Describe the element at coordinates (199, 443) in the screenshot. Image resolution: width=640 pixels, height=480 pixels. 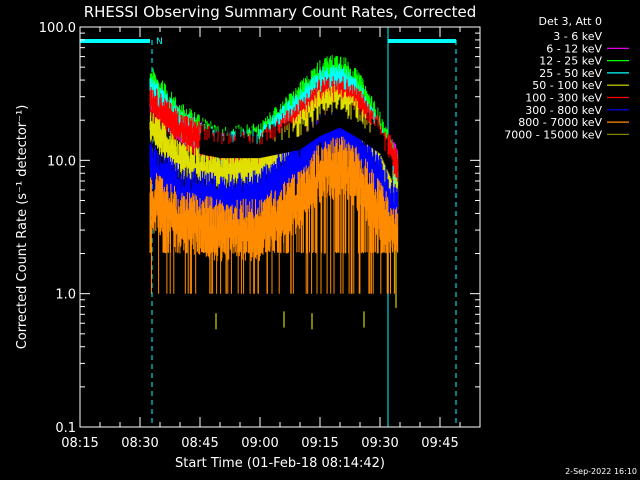
I see `x-tick-label: 08:45` at that location.